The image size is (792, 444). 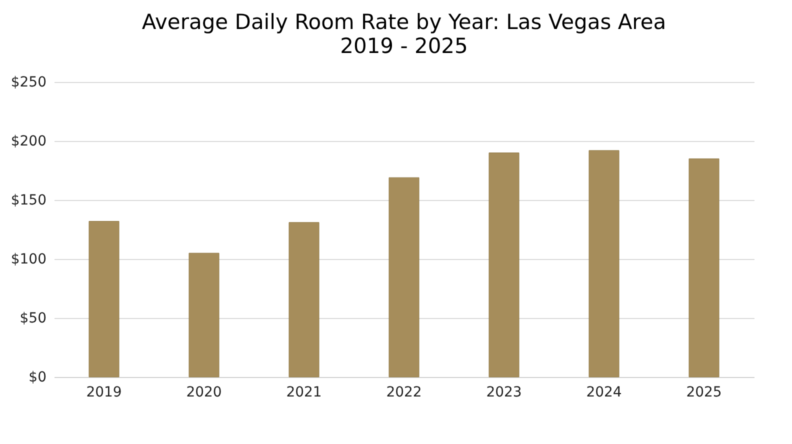 I want to click on y-tick-label: $150, so click(x=28, y=200).